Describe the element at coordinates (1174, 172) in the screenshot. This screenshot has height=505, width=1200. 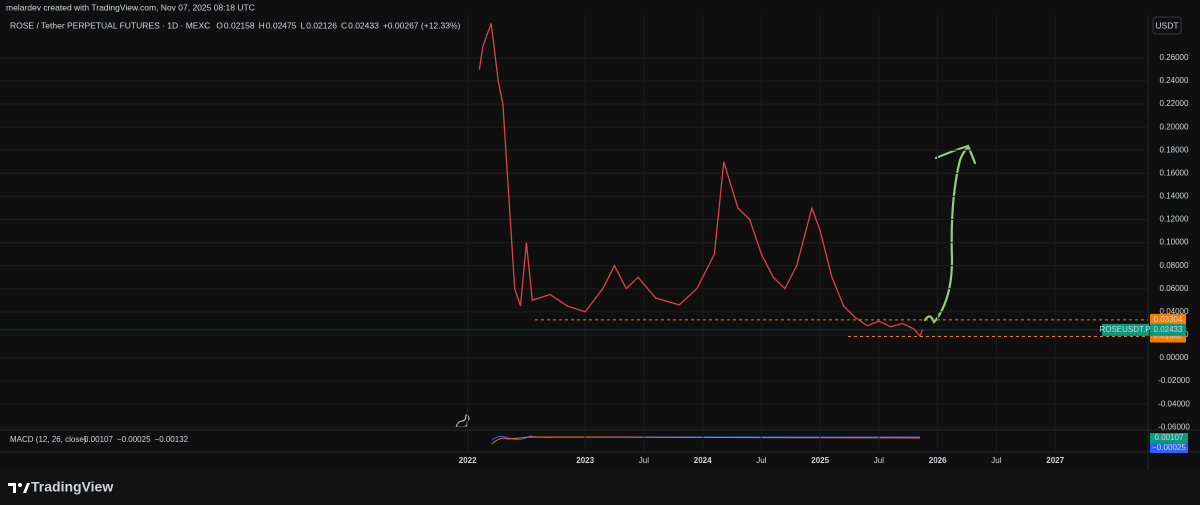
I see `y-tick-label: 0.16000` at that location.